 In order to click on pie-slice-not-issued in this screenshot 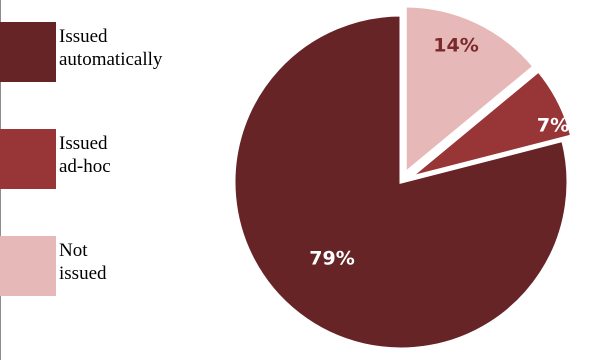, I will do `click(470, 90)`.